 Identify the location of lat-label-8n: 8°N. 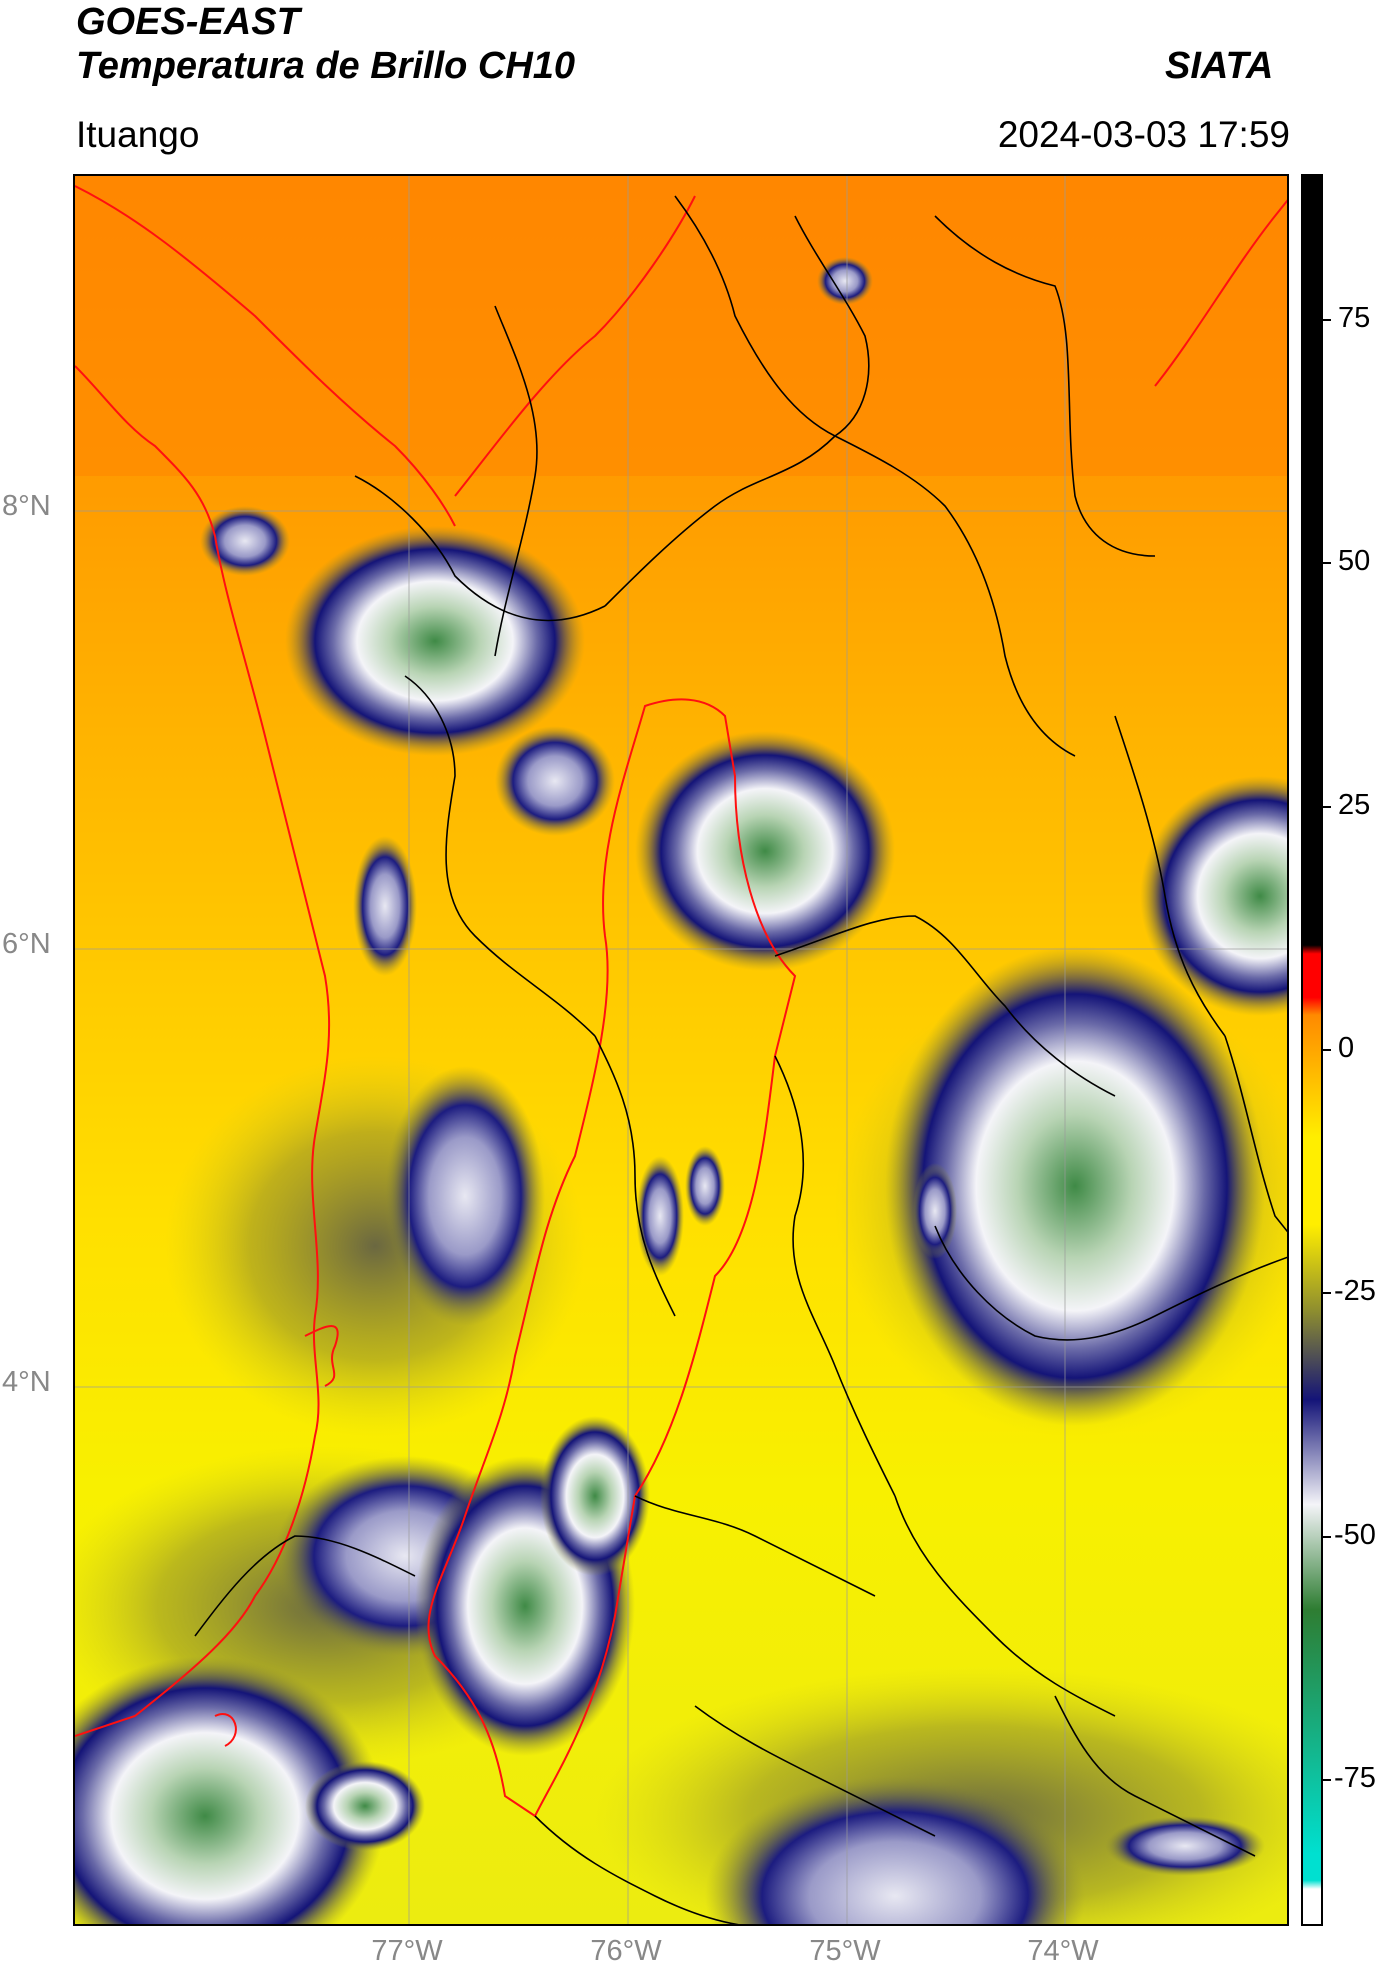
(26, 506).